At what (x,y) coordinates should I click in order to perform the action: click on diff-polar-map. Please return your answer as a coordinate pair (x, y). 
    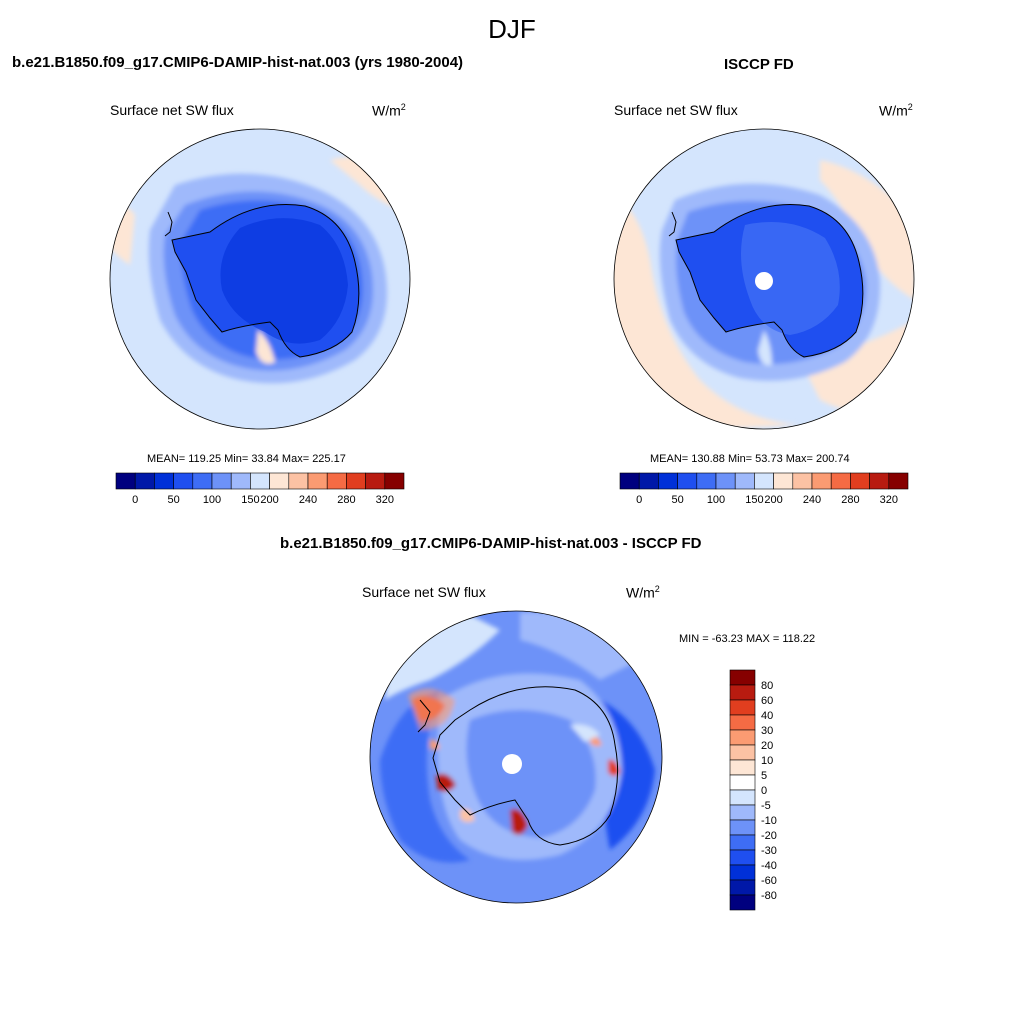
    Looking at the image, I should click on (516, 757).